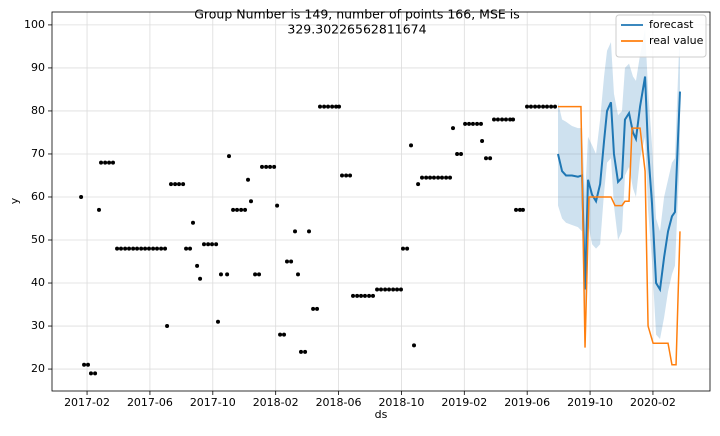 The height and width of the screenshot is (436, 720). What do you see at coordinates (38, 282) in the screenshot?
I see `y-tick-label: 40` at bounding box center [38, 282].